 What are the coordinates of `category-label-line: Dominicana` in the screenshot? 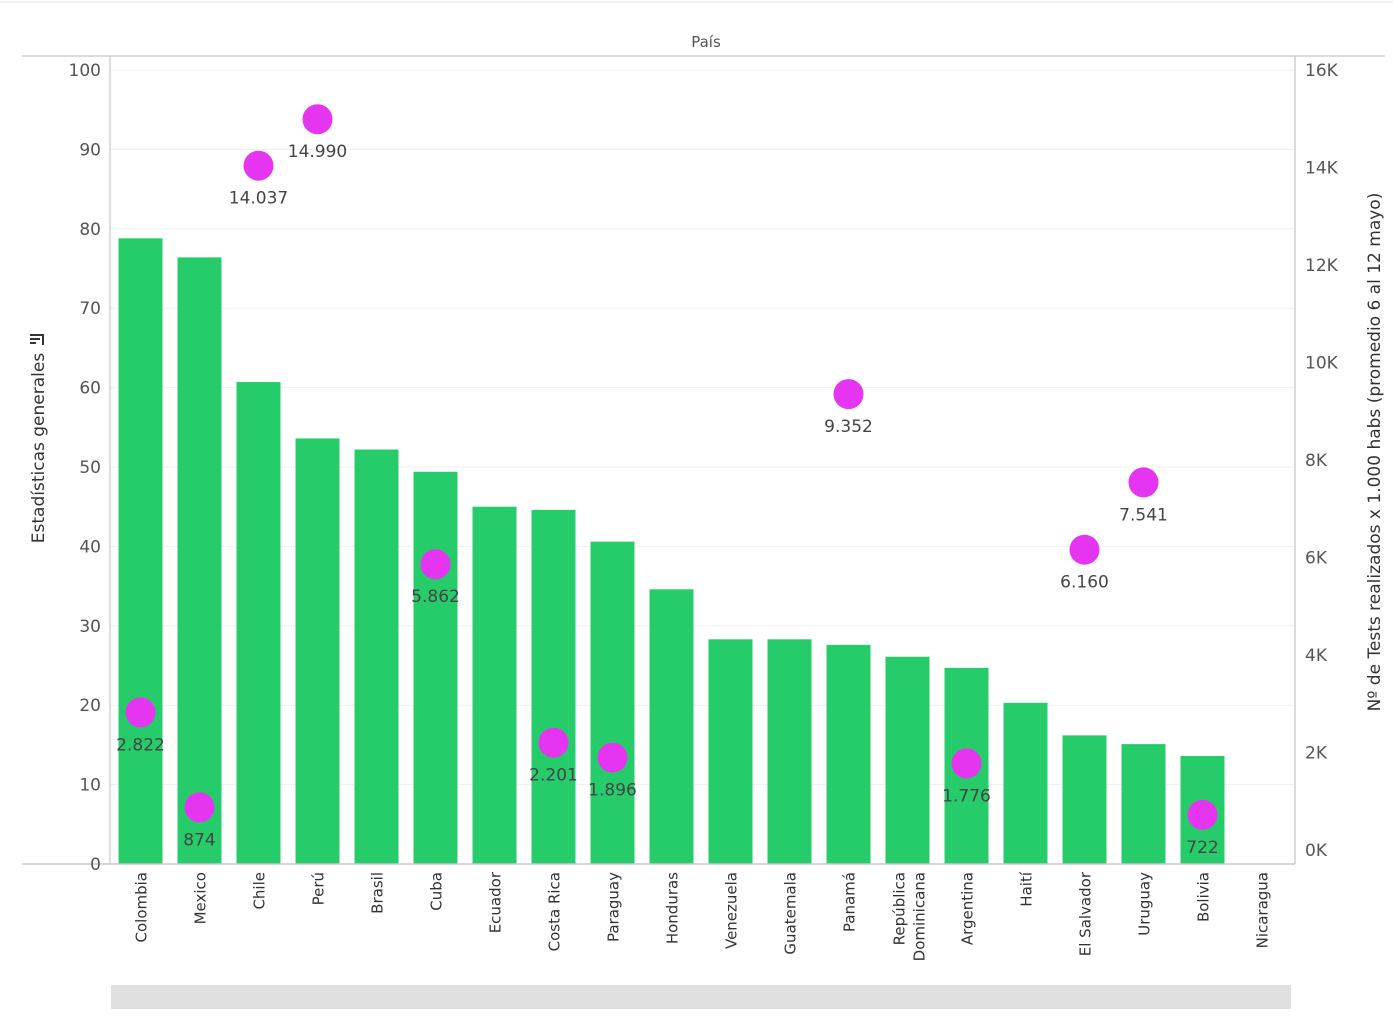 It's located at (920, 916).